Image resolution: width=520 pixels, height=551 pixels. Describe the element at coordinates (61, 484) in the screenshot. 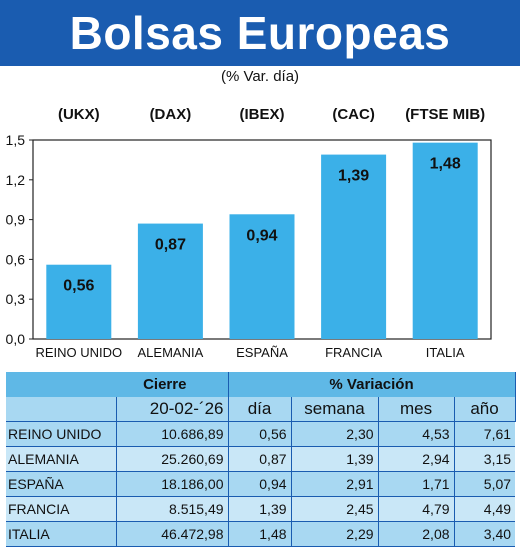

I see `row-country: ESPAÑA` at that location.